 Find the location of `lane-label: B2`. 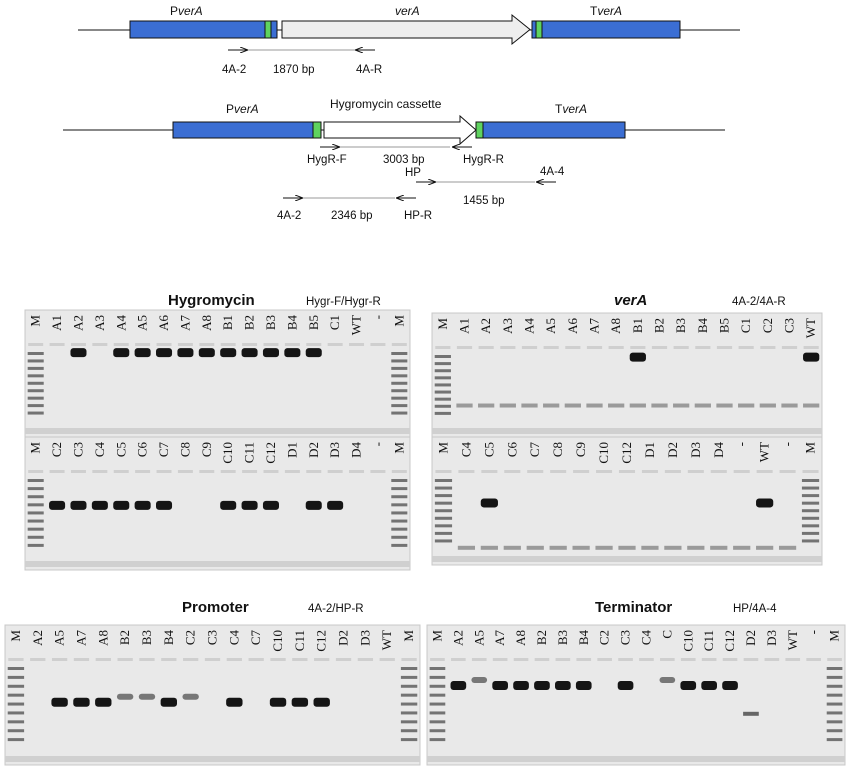

lane-label: B2 is located at coordinates (659, 325).